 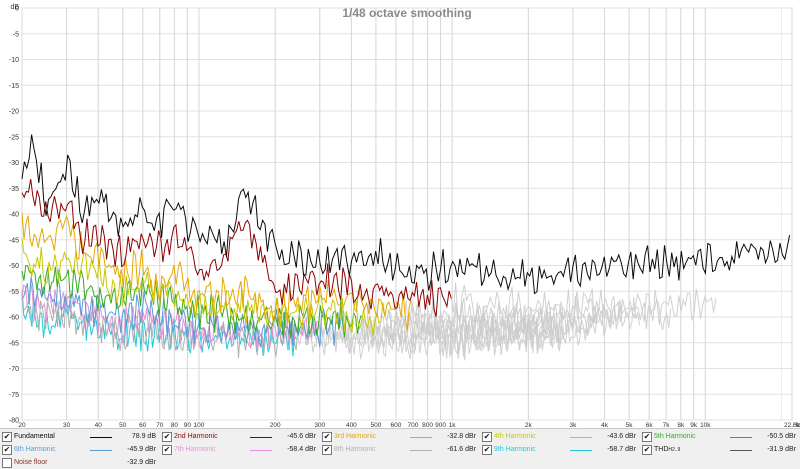 What do you see at coordinates (14, 343) in the screenshot?
I see `y-tick-label: -65` at bounding box center [14, 343].